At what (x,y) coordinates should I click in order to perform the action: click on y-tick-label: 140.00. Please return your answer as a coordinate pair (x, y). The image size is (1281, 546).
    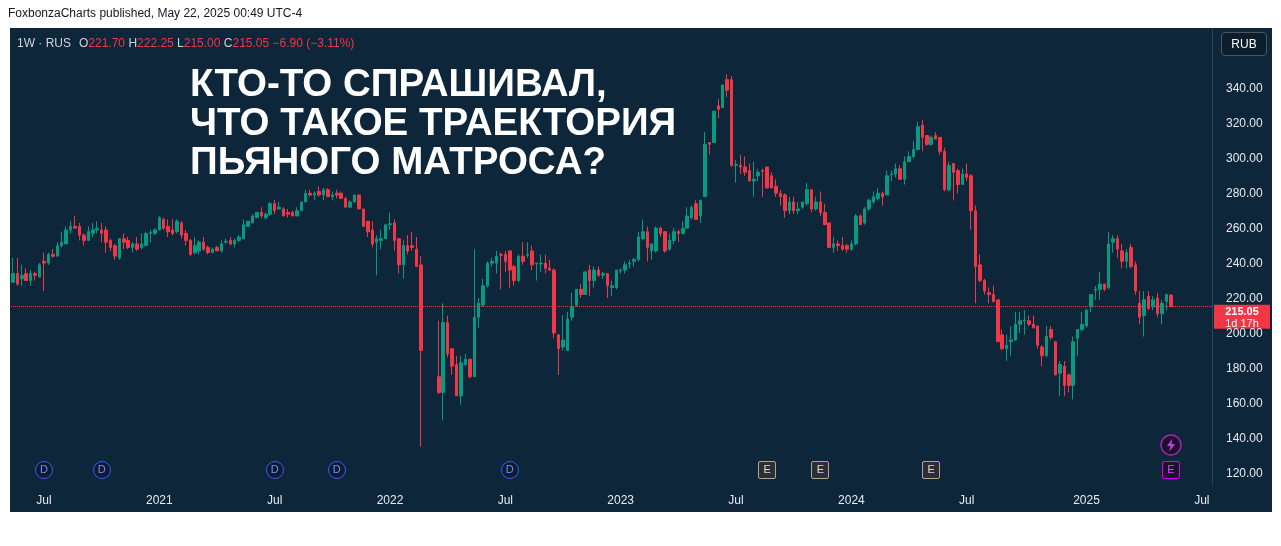
    Looking at the image, I should click on (1245, 437).